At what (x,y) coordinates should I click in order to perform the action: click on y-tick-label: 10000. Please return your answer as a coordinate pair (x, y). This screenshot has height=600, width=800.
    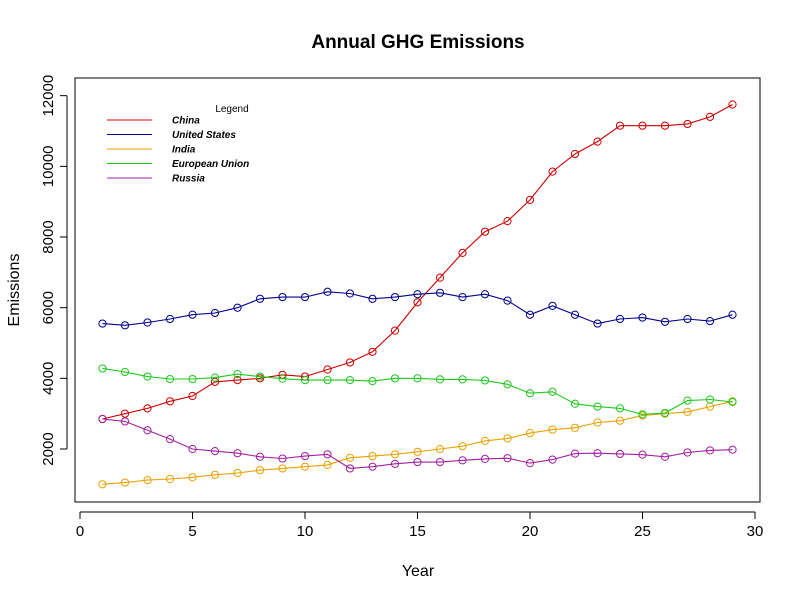
    Looking at the image, I should click on (48, 166).